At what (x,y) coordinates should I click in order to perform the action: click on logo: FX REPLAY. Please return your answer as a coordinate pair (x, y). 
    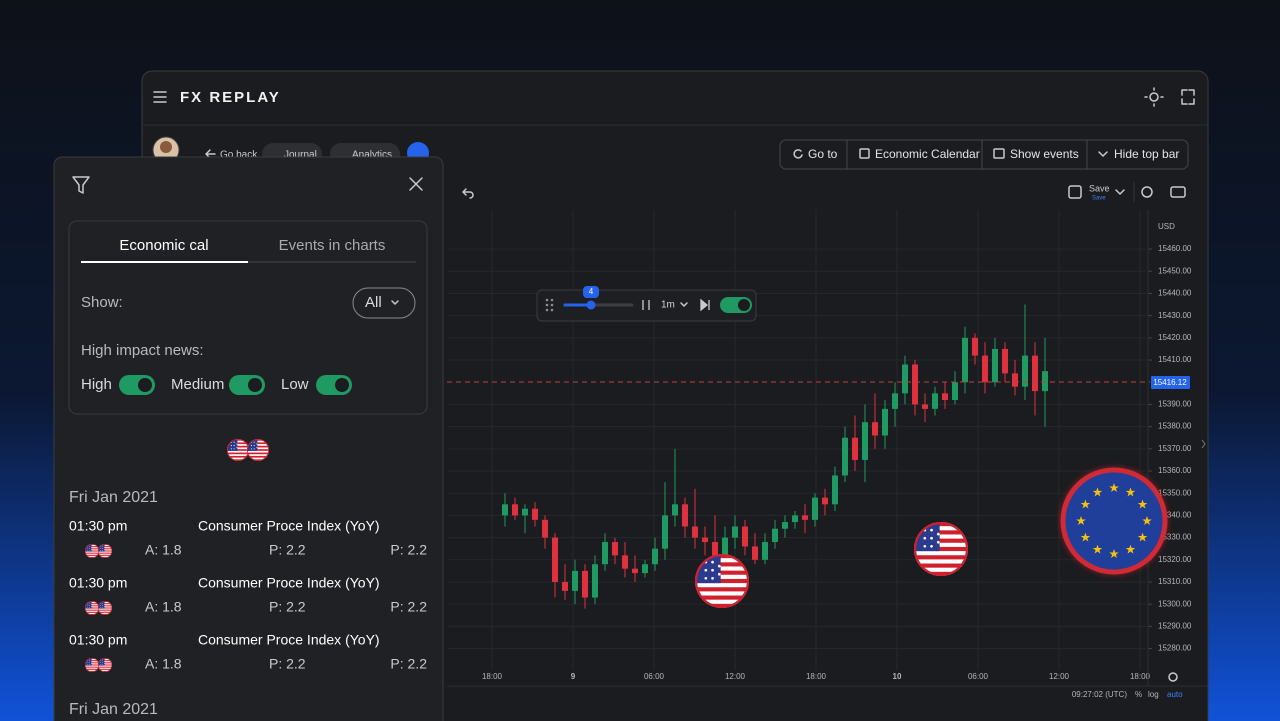
    Looking at the image, I should click on (230, 97).